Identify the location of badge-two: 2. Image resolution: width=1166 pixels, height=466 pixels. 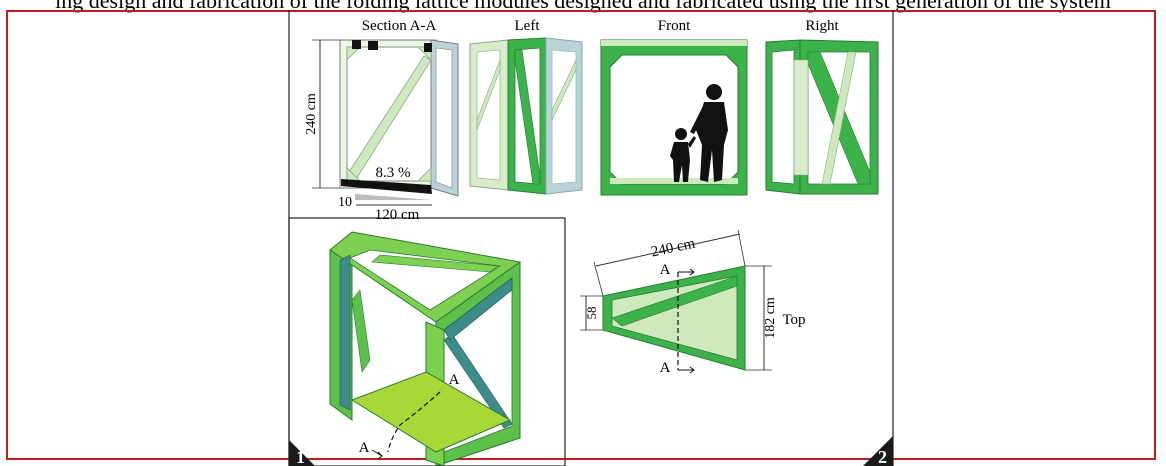
(878, 451).